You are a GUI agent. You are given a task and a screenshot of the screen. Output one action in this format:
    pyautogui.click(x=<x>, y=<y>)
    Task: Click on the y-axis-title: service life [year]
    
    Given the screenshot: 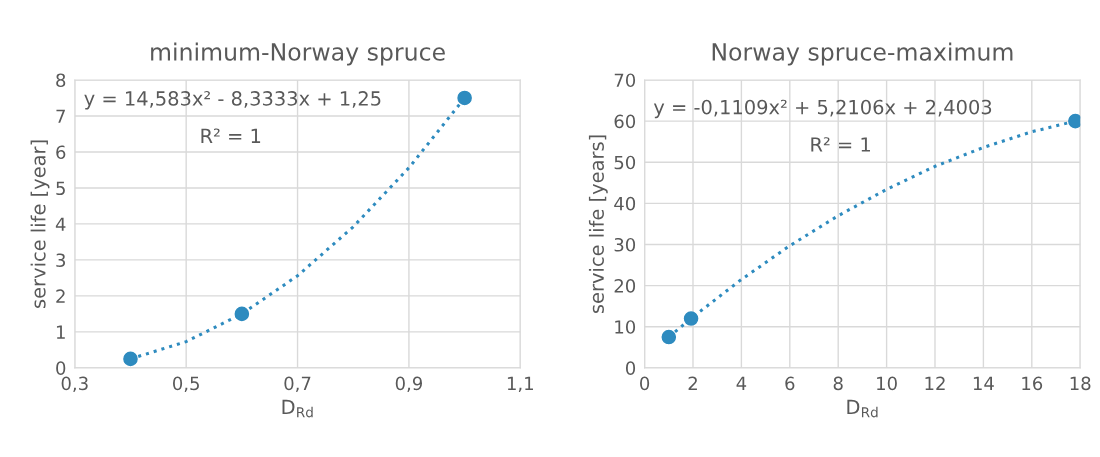 What is the action you would take?
    pyautogui.click(x=40, y=224)
    